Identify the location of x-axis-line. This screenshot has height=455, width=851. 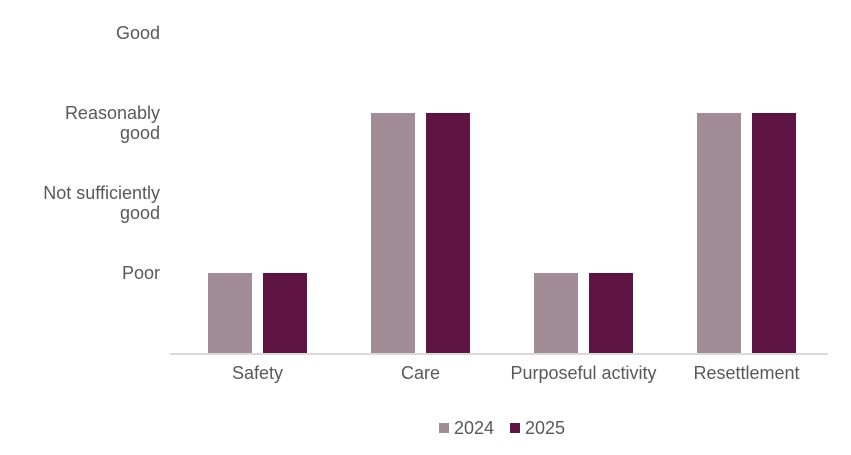
(499, 354).